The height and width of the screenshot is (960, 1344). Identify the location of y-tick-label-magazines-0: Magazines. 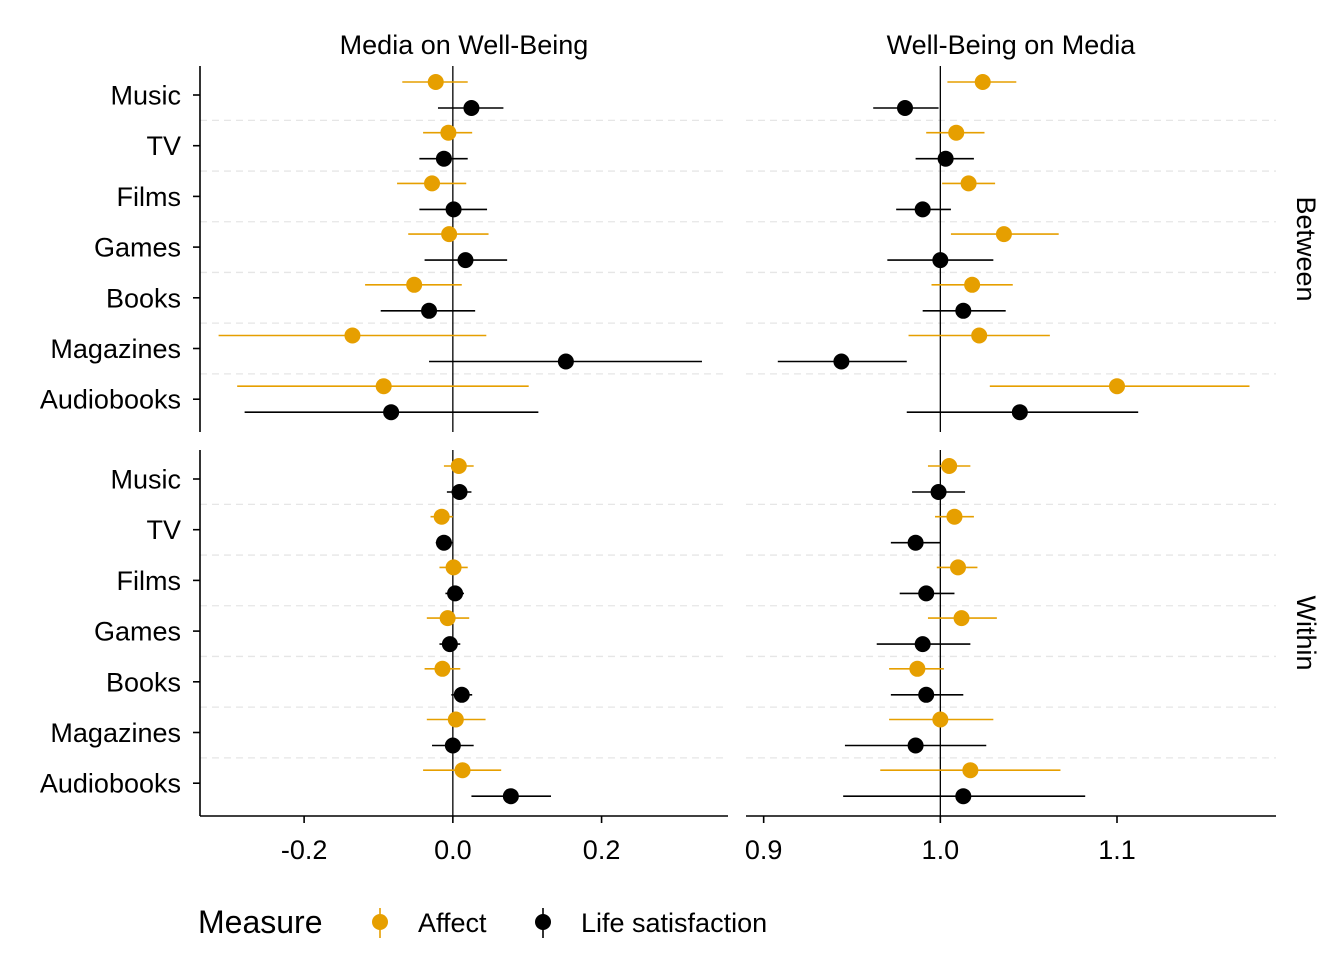
(115, 349).